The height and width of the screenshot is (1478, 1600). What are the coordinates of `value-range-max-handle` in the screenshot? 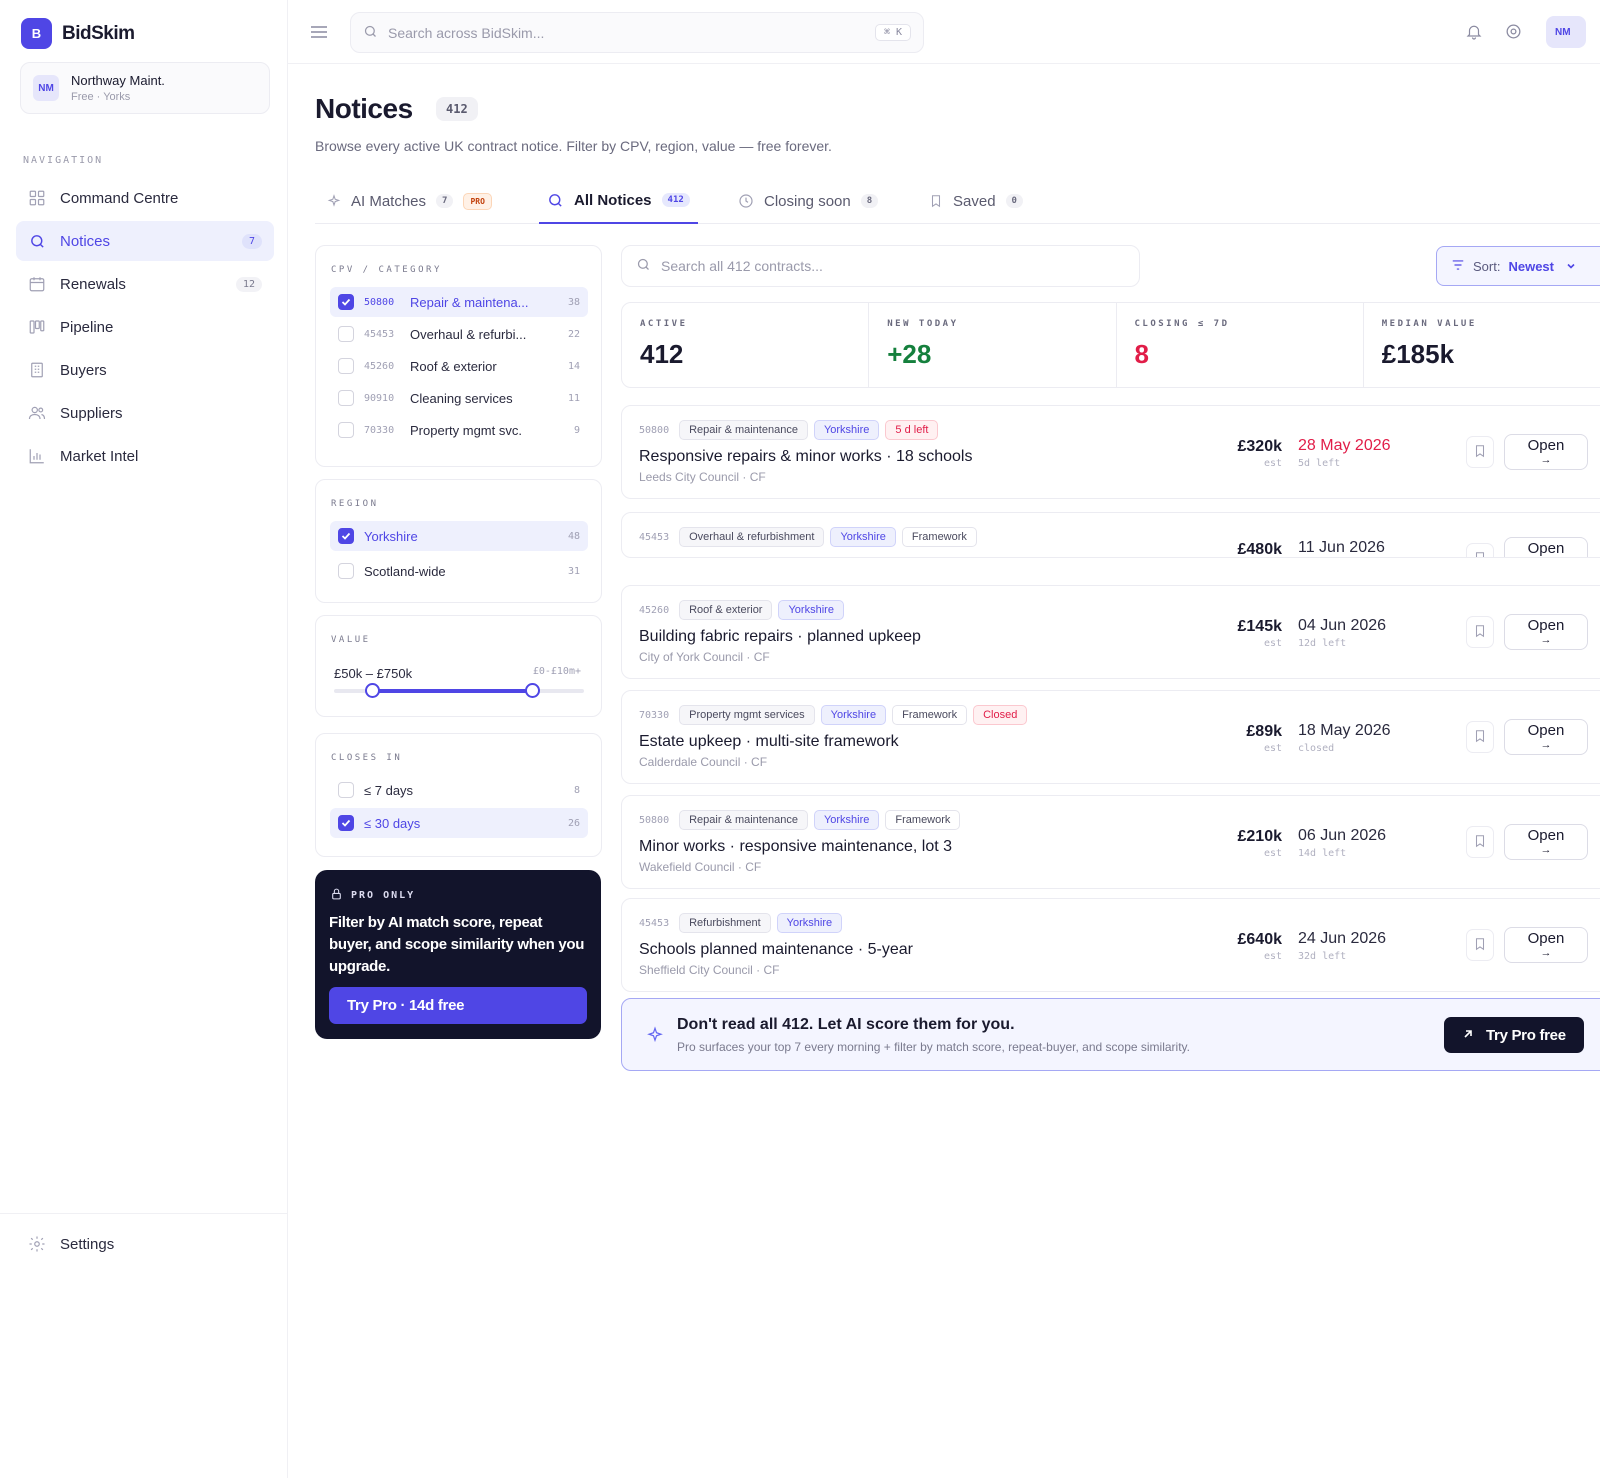 It's located at (532, 690).